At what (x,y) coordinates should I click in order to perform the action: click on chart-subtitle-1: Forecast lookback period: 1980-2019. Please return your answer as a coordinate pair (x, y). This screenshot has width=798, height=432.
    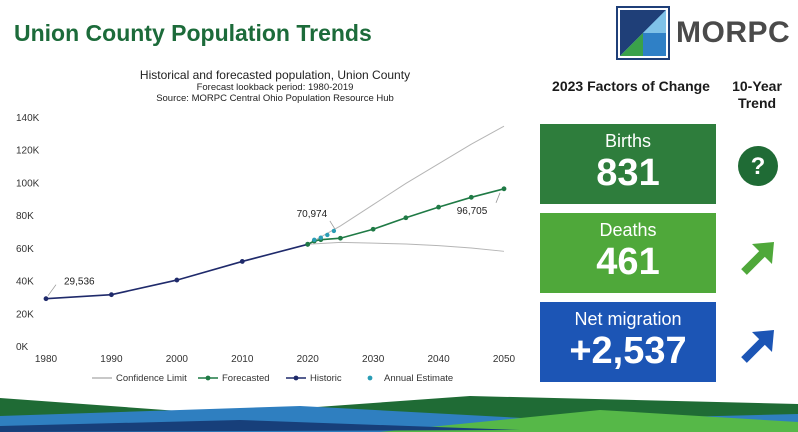
    Looking at the image, I should click on (275, 87).